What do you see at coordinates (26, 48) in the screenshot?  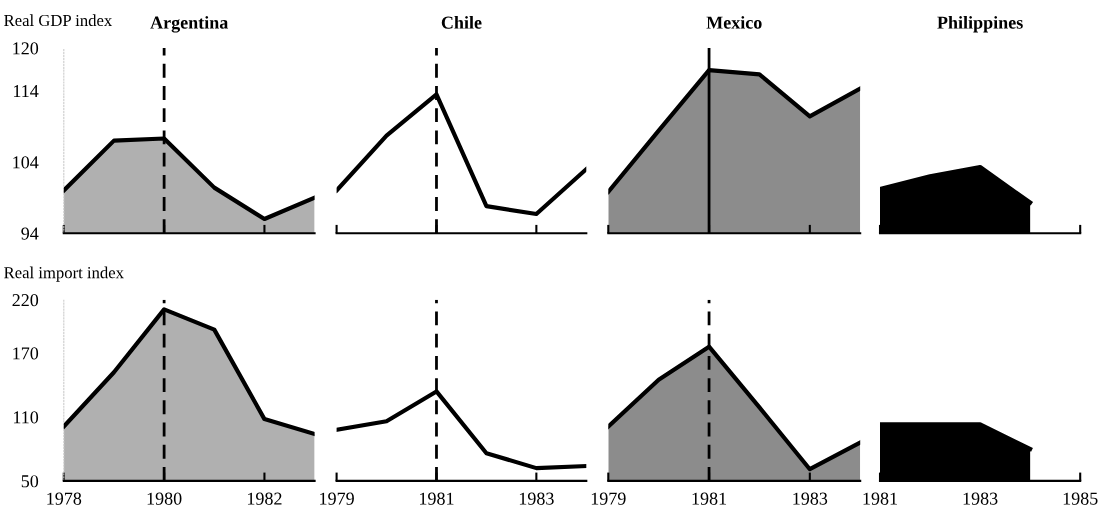 I see `y-tick-label: 120` at bounding box center [26, 48].